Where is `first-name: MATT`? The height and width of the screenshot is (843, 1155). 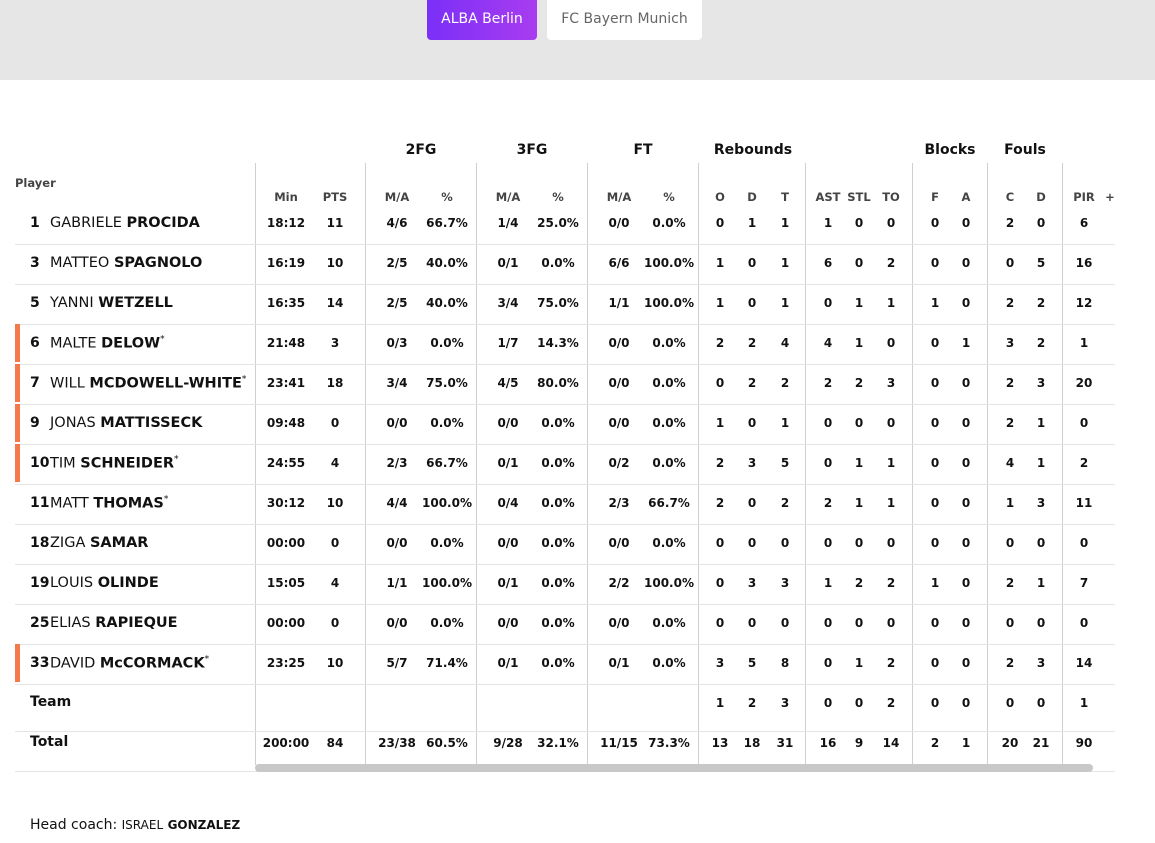 first-name: MATT is located at coordinates (69, 503).